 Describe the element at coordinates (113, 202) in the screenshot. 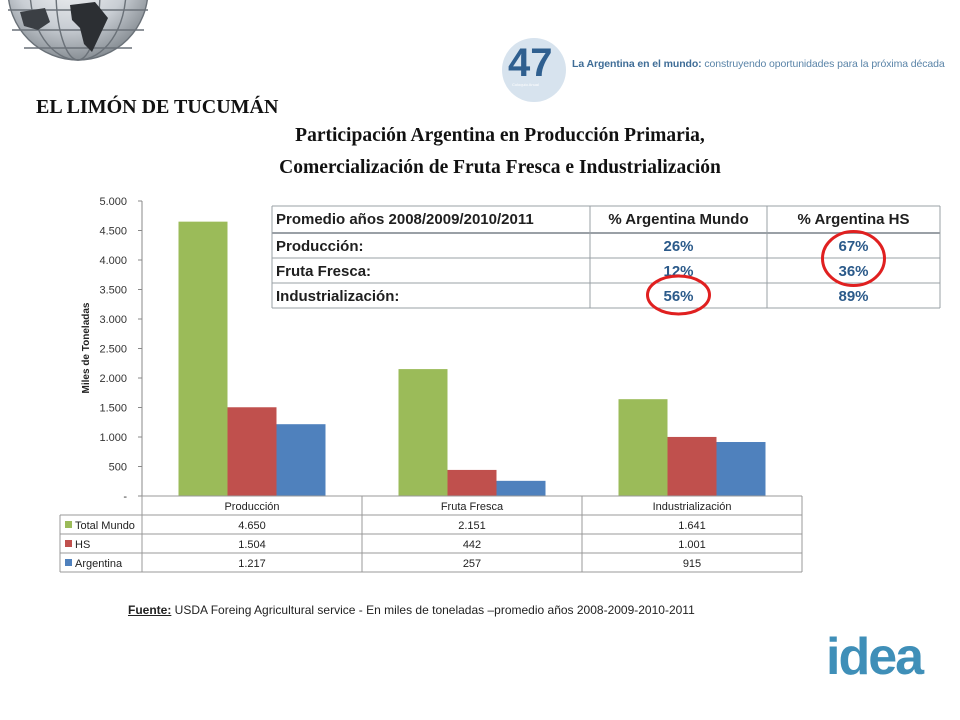

I see `y-tick-label: 5.000` at that location.